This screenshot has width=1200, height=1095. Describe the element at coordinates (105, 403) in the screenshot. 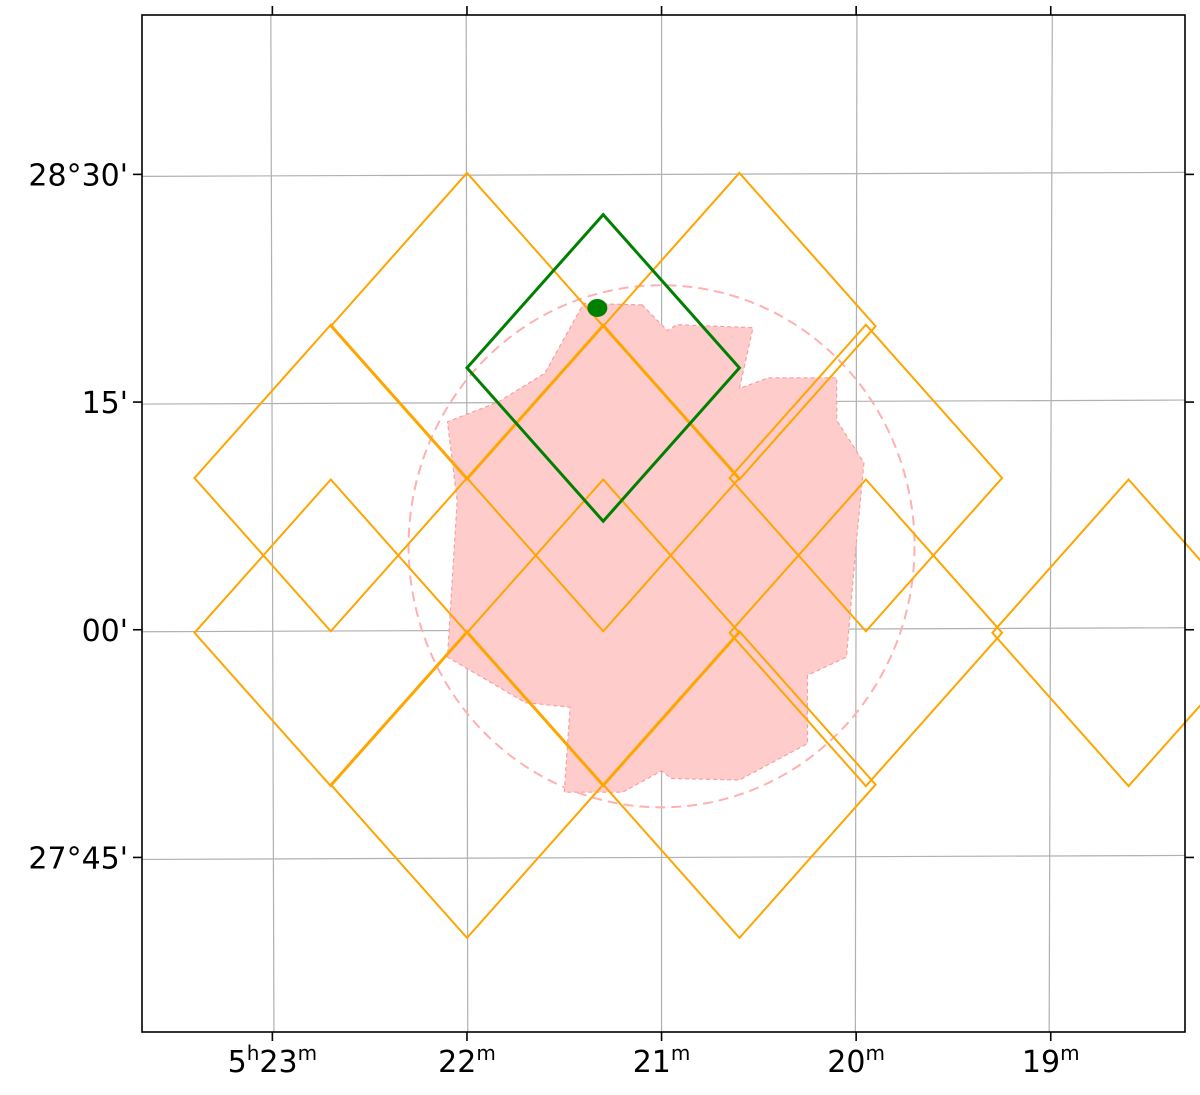

I see `dec-tick-label: 15'` at that location.